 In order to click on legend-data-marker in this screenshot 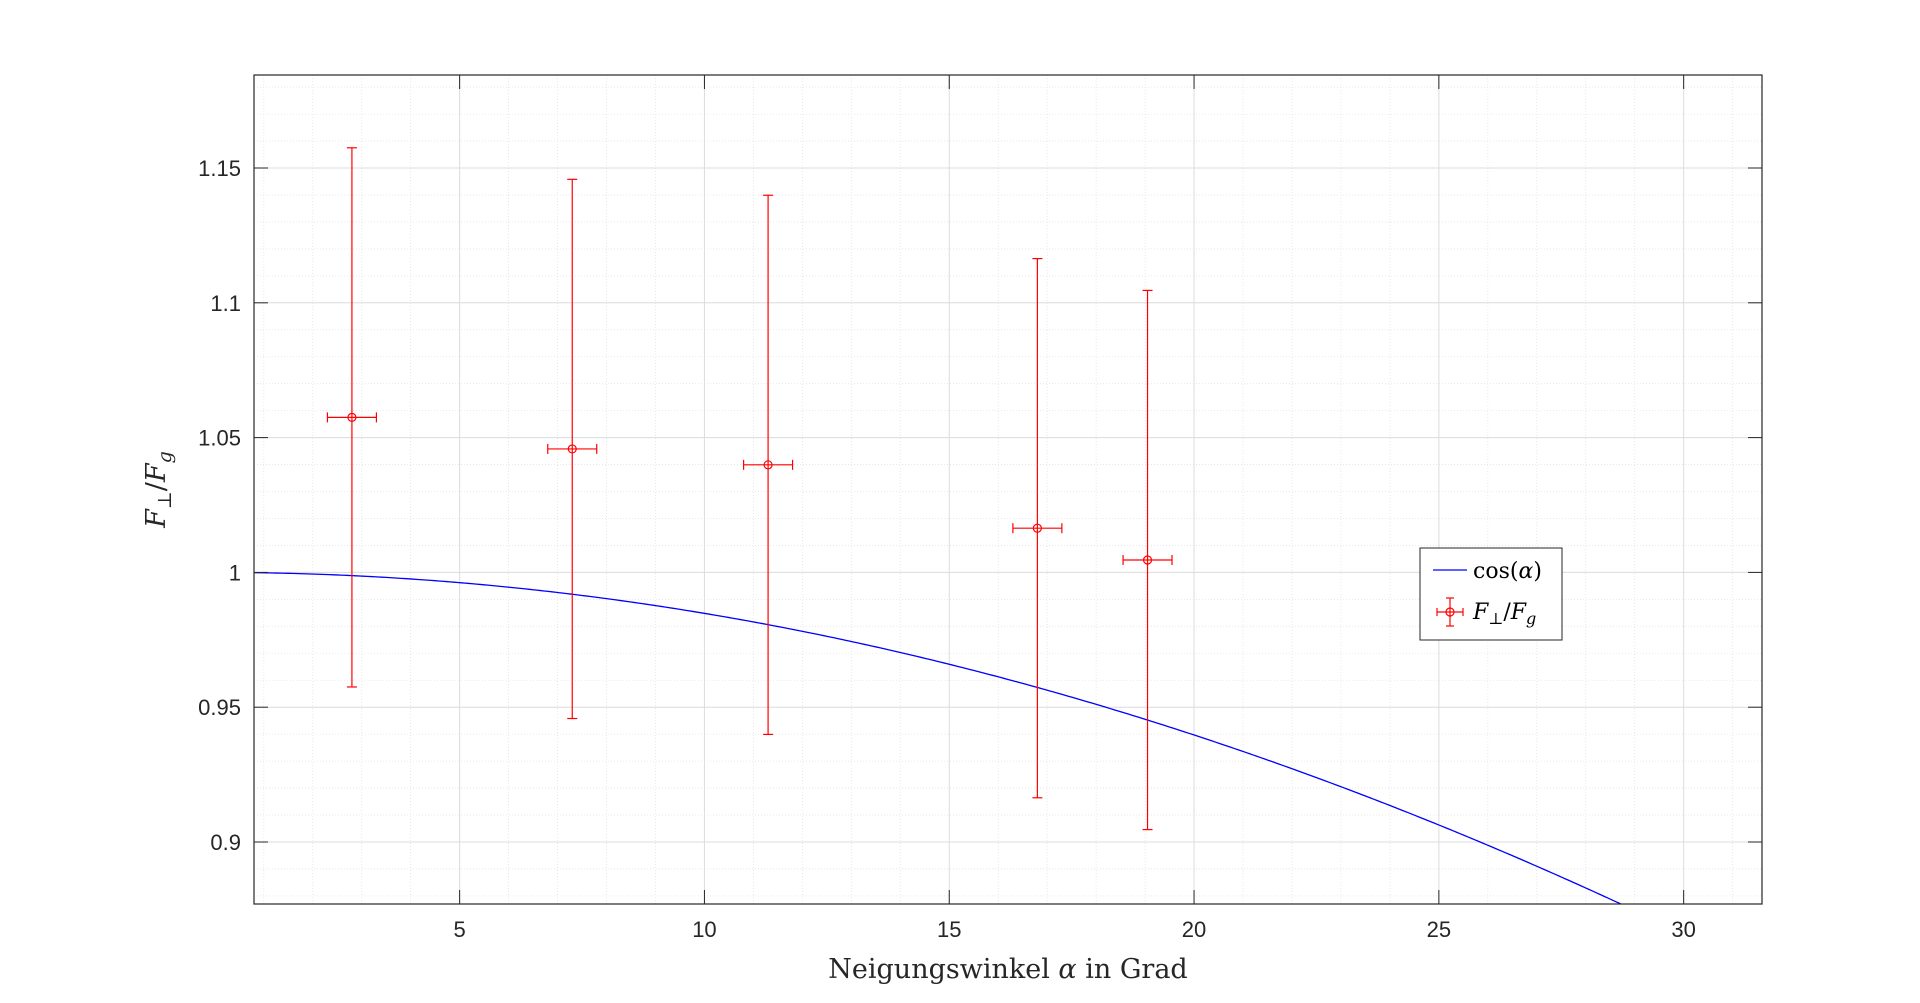, I will do `click(1450, 612)`.